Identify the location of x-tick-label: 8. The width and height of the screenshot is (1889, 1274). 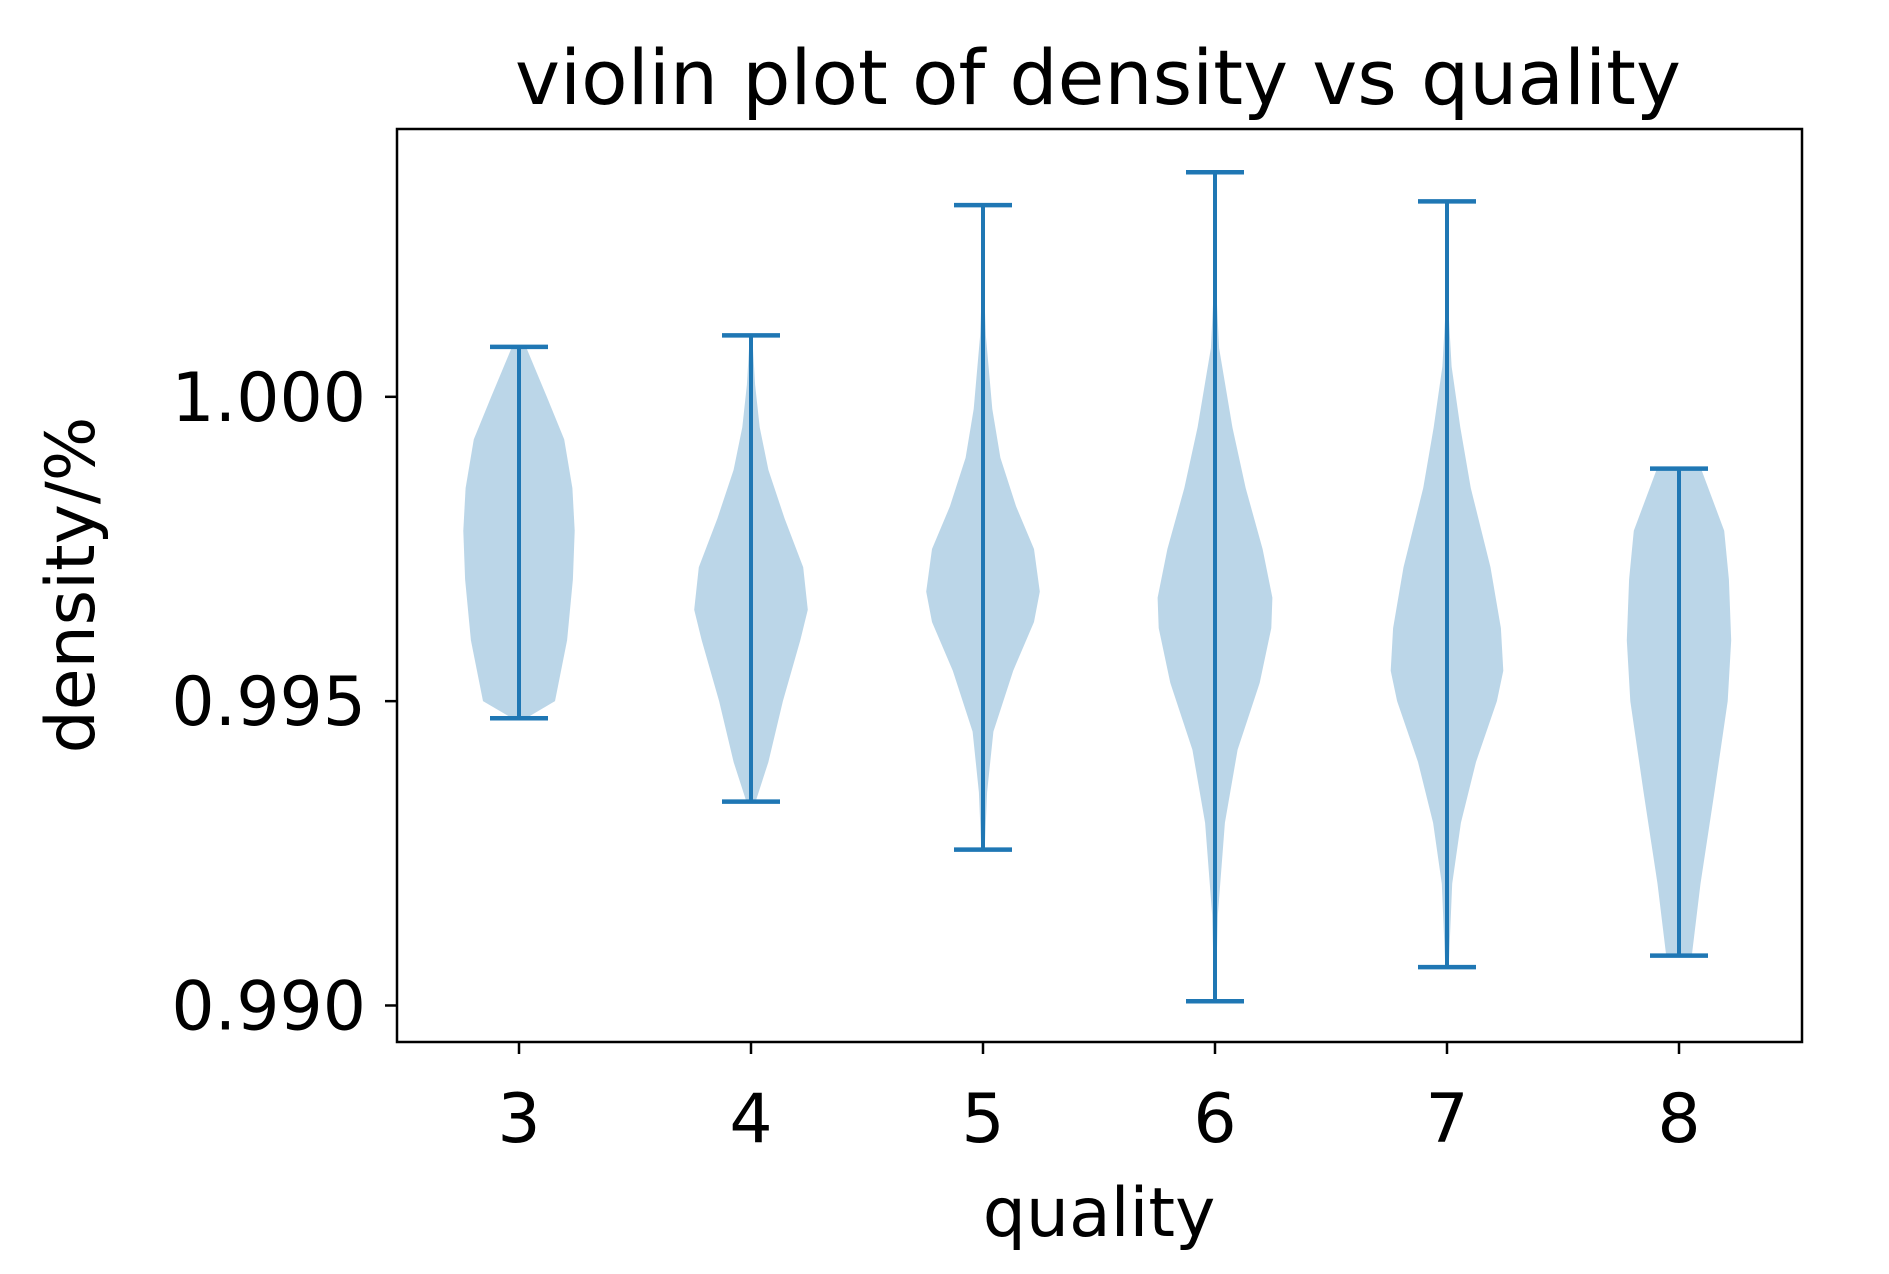
(1678, 1119).